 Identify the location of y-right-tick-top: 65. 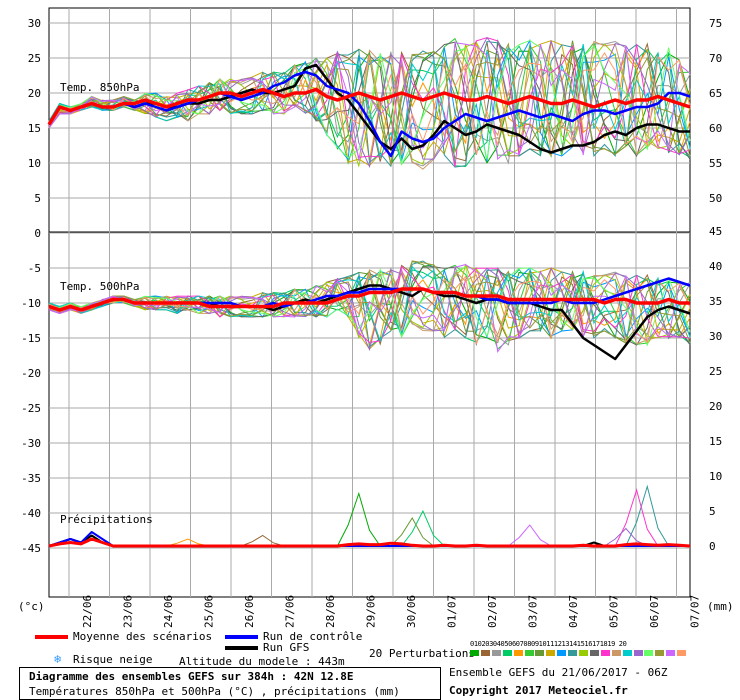
(715, 93).